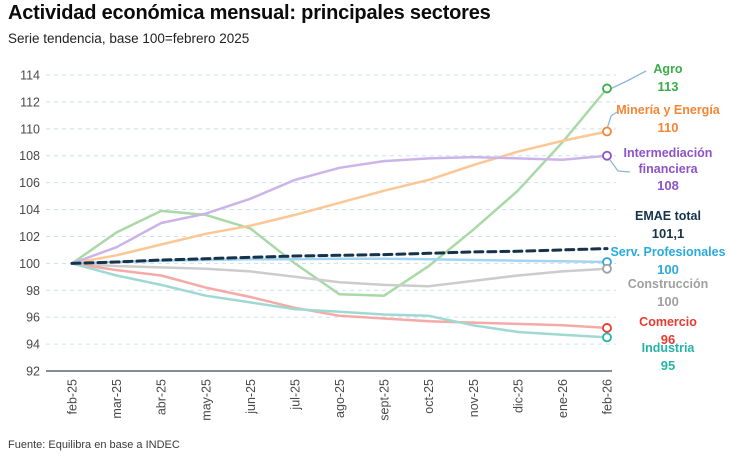 Image resolution: width=730 pixels, height=457 pixels. Describe the element at coordinates (29, 183) in the screenshot. I see `y-tick-label: 106` at that location.